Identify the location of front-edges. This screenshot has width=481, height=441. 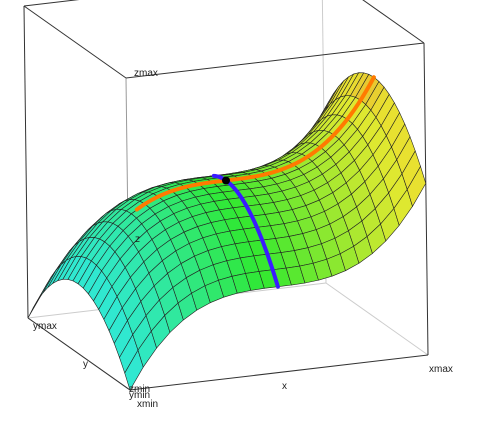
(228, 354).